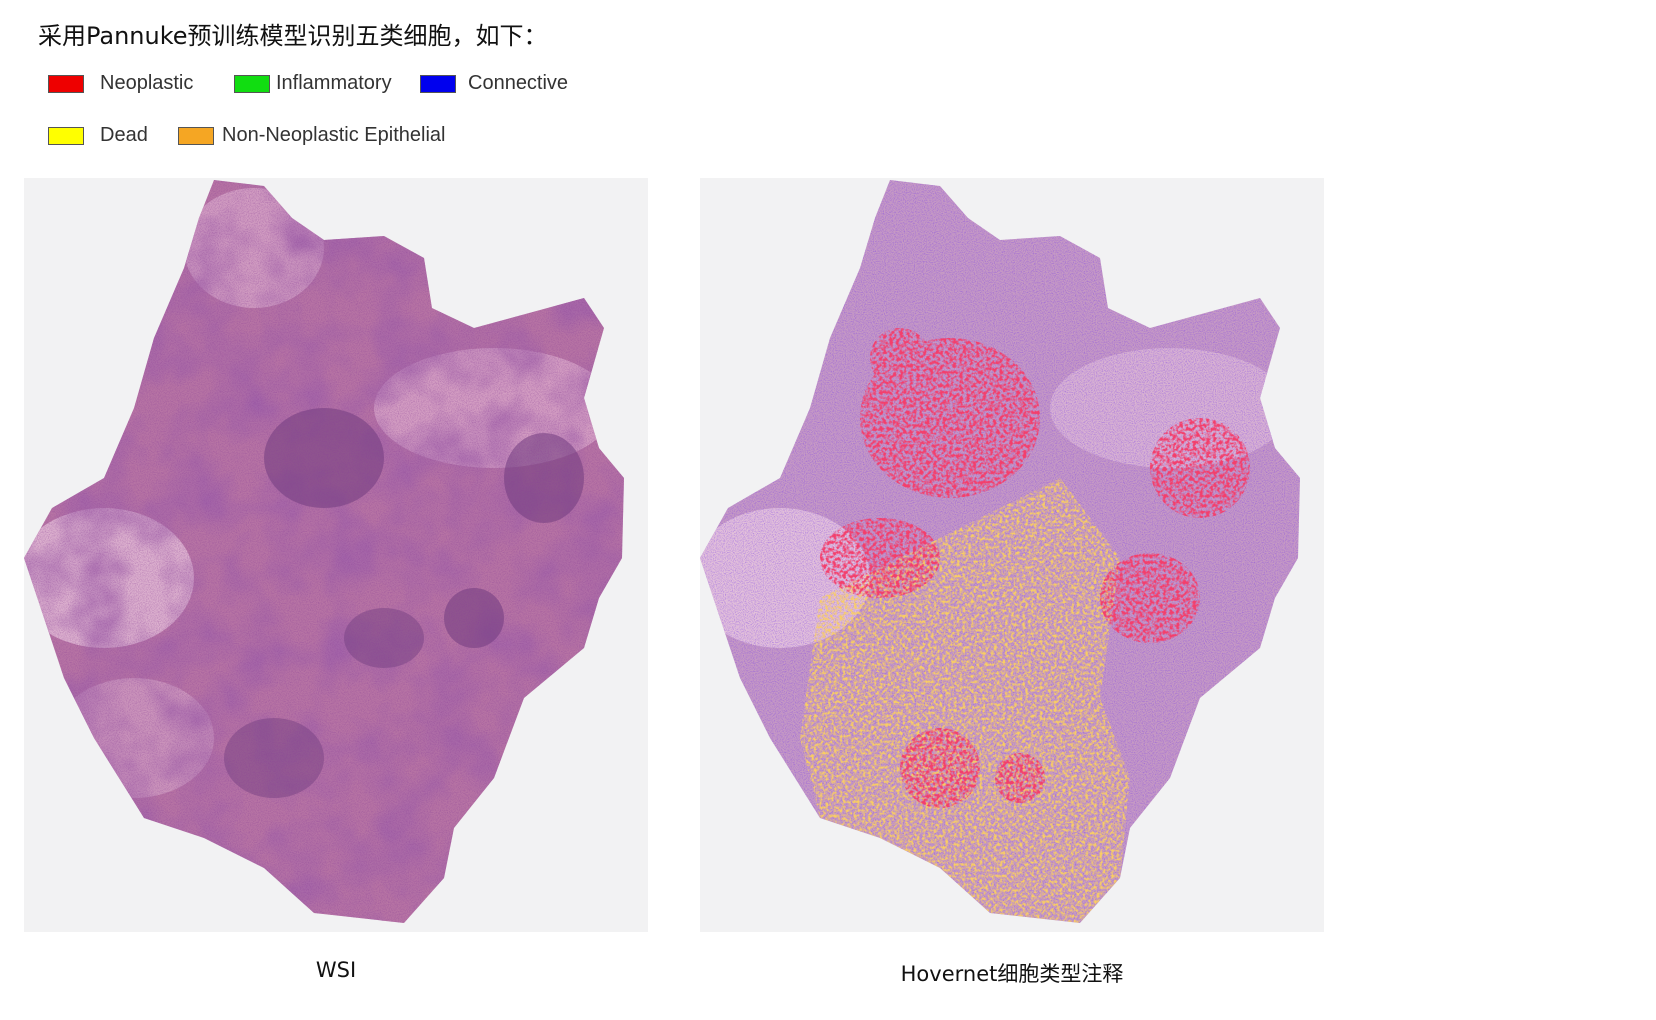  I want to click on legend-label-connective: Connective, so click(518, 83).